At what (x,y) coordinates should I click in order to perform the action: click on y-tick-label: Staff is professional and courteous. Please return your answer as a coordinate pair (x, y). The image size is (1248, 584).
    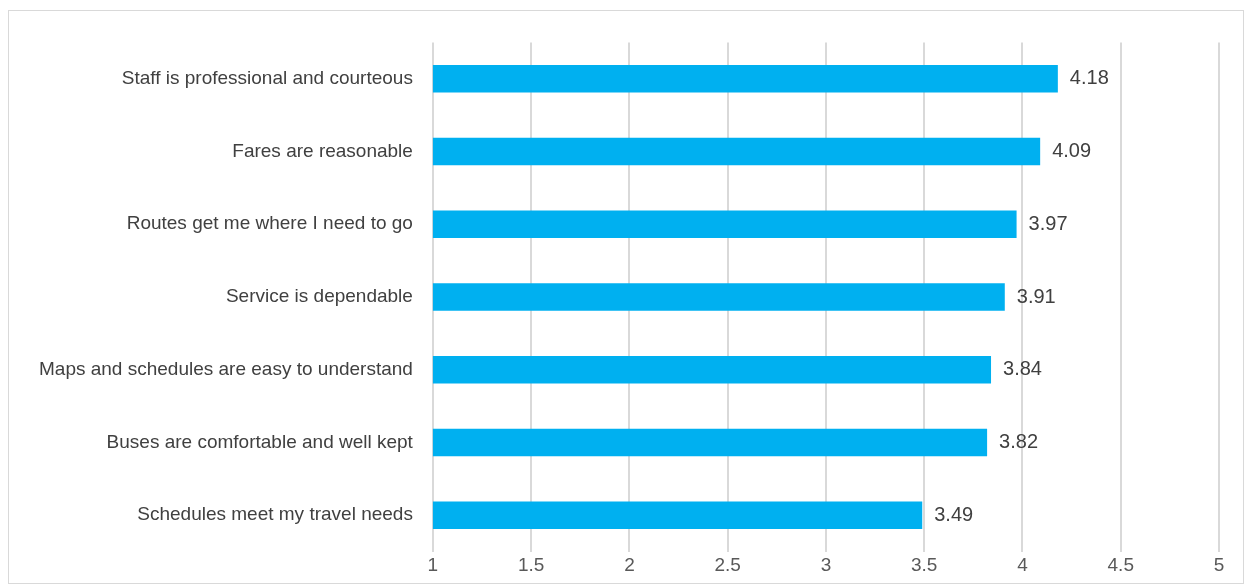
    Looking at the image, I should click on (267, 78).